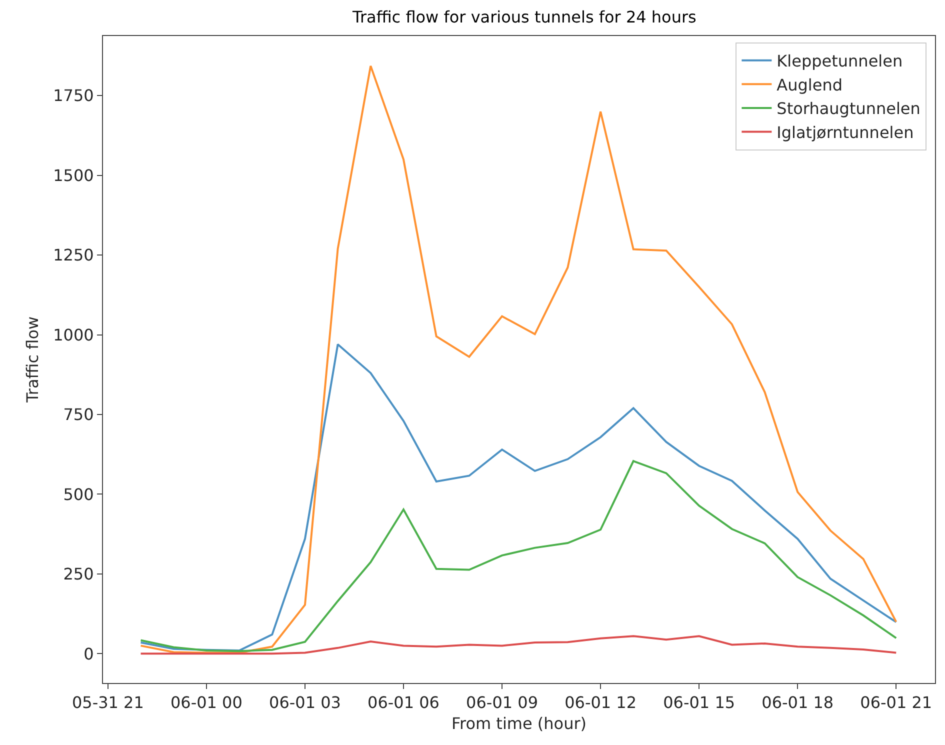 The image size is (945, 745). I want to click on x-tick-label: 06-01 03, so click(305, 702).